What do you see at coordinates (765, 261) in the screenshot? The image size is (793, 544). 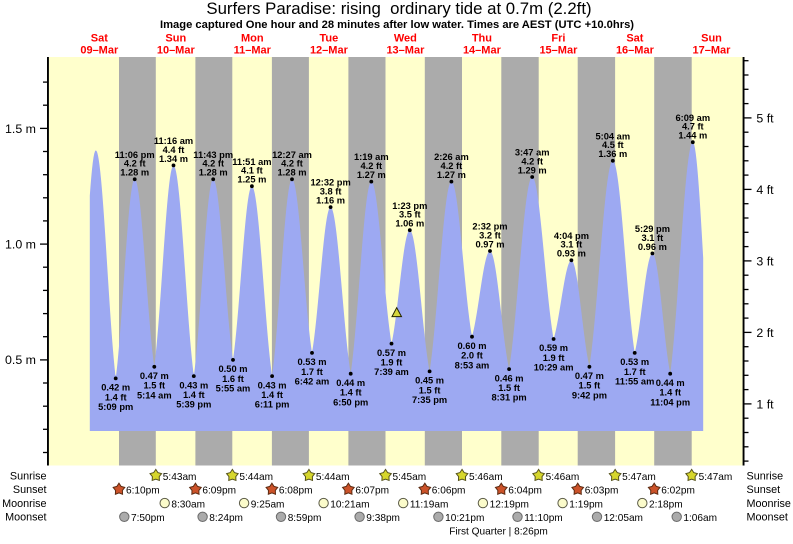 I see `svg-text: 3 ft` at bounding box center [765, 261].